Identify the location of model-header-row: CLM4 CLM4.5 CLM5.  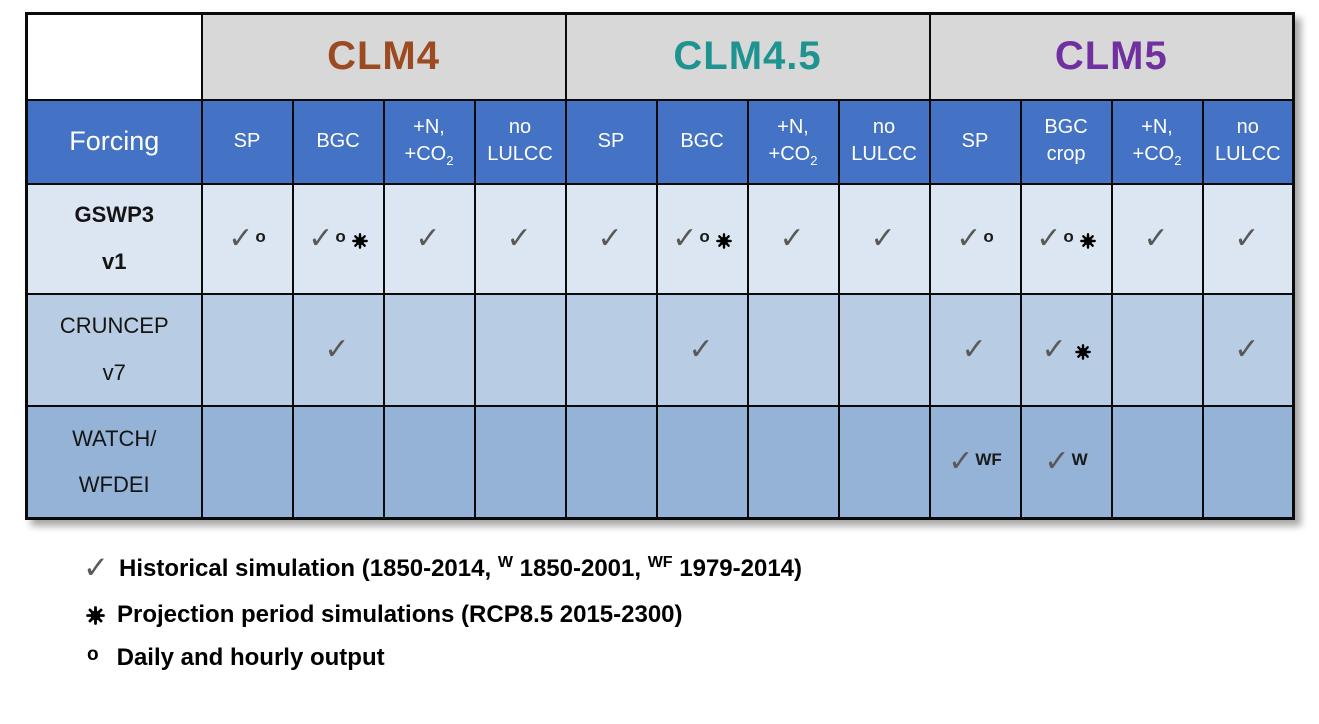
(660, 56).